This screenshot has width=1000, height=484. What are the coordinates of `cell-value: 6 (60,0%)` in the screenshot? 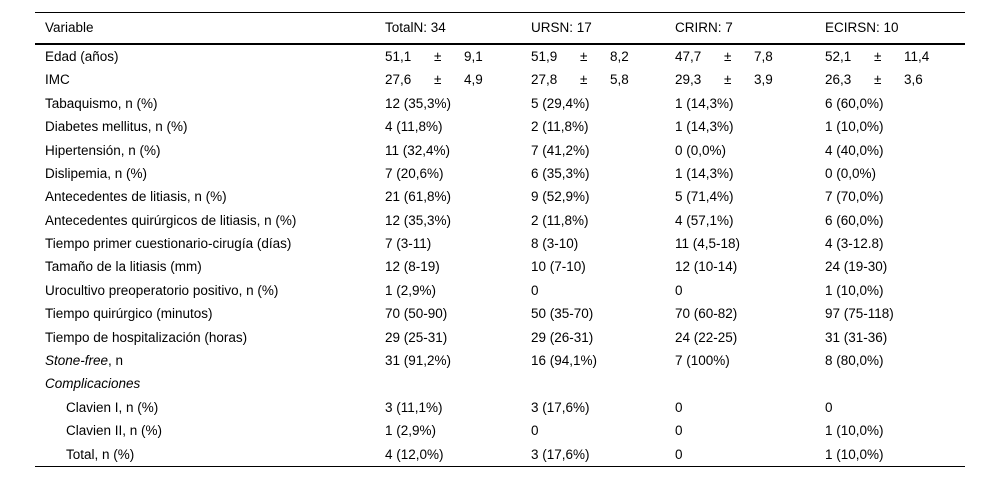 It's located at (854, 220).